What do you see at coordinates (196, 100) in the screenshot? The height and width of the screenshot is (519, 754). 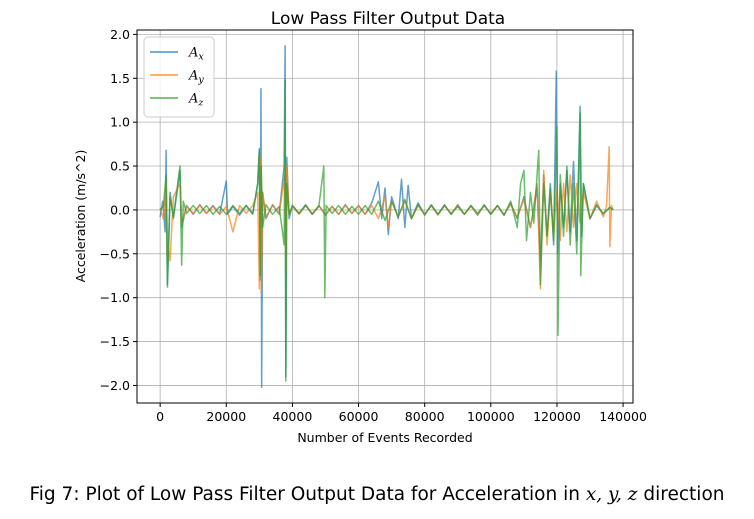 I see `legend-label: Az` at bounding box center [196, 100].